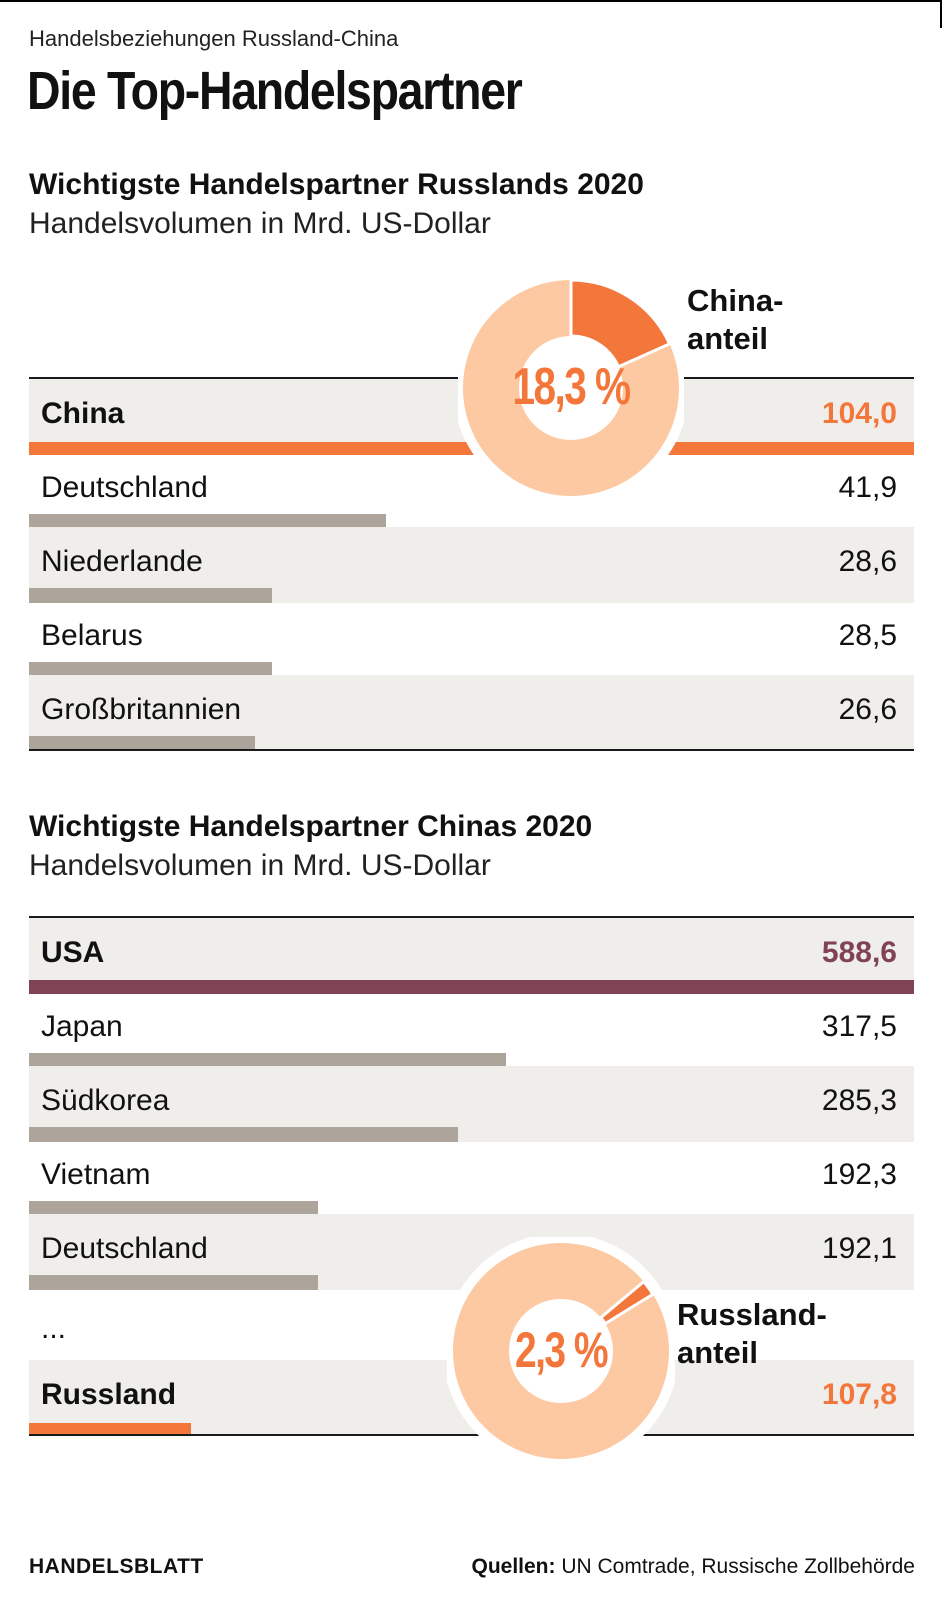 The width and height of the screenshot is (942, 1603). I want to click on value-label: 192,3, so click(859, 1174).